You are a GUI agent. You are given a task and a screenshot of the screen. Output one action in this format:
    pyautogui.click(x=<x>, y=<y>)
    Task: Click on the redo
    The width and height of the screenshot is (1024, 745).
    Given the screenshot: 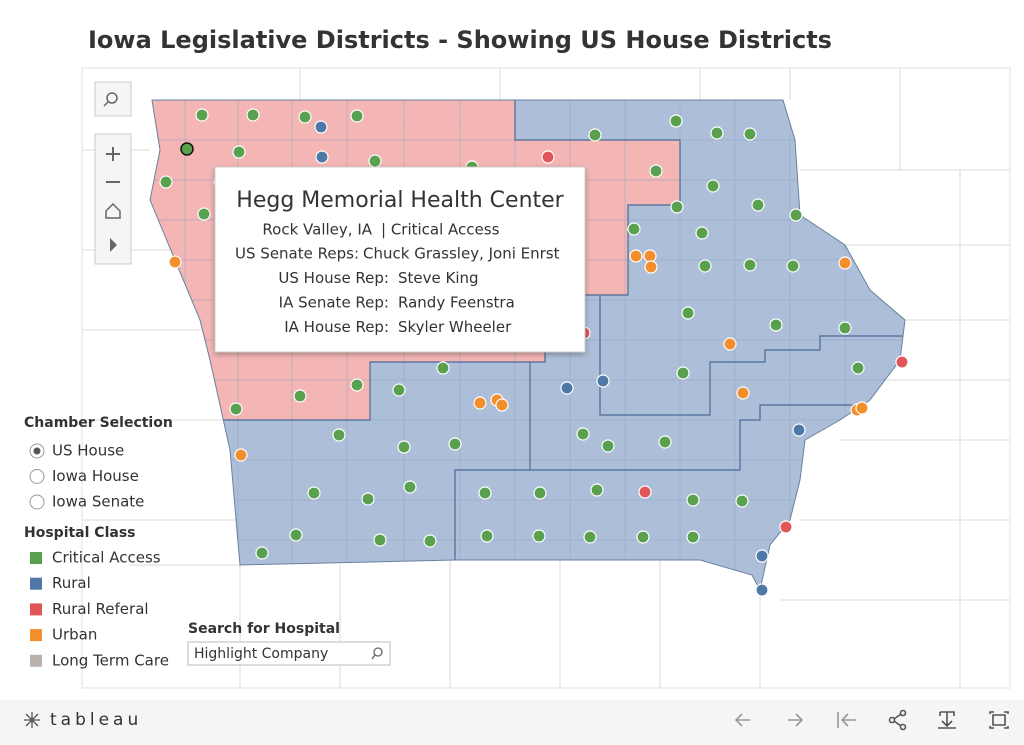 What is the action you would take?
    pyautogui.click(x=796, y=720)
    